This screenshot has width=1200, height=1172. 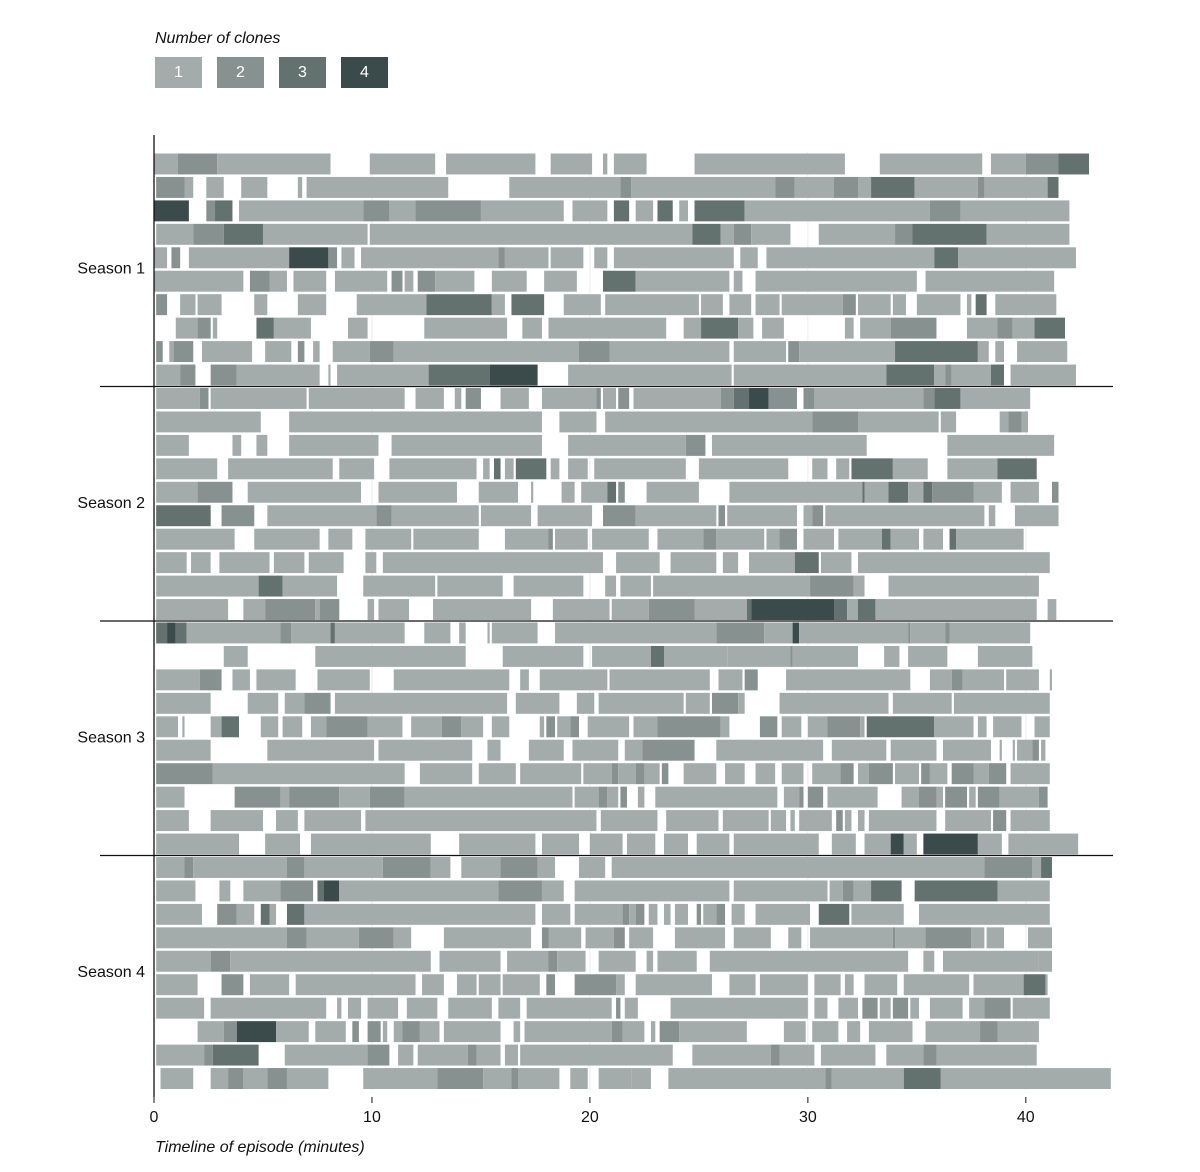 I want to click on legend-label: 4, so click(x=364, y=72).